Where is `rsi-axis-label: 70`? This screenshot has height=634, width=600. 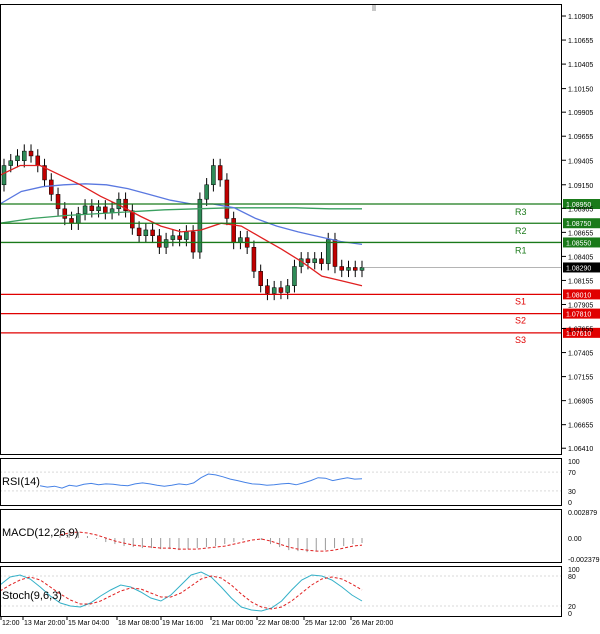 rsi-axis-label: 70 is located at coordinates (572, 473).